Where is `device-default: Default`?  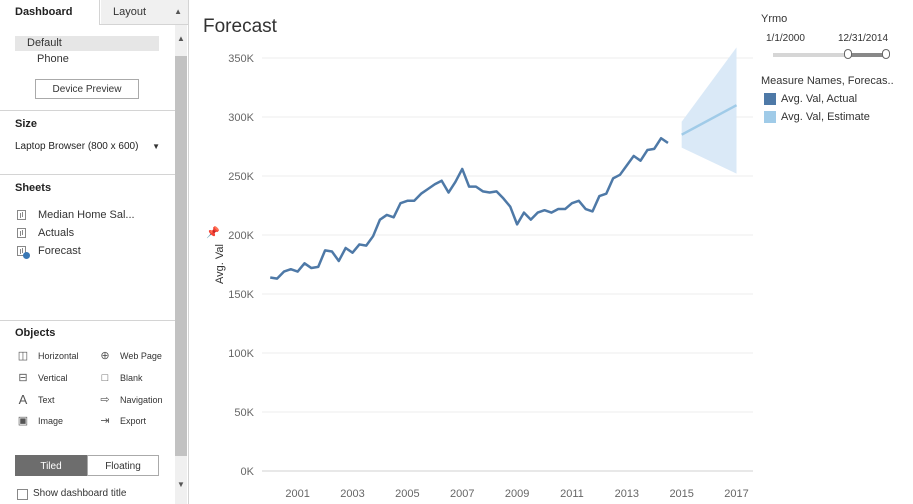
device-default: Default is located at coordinates (87, 43).